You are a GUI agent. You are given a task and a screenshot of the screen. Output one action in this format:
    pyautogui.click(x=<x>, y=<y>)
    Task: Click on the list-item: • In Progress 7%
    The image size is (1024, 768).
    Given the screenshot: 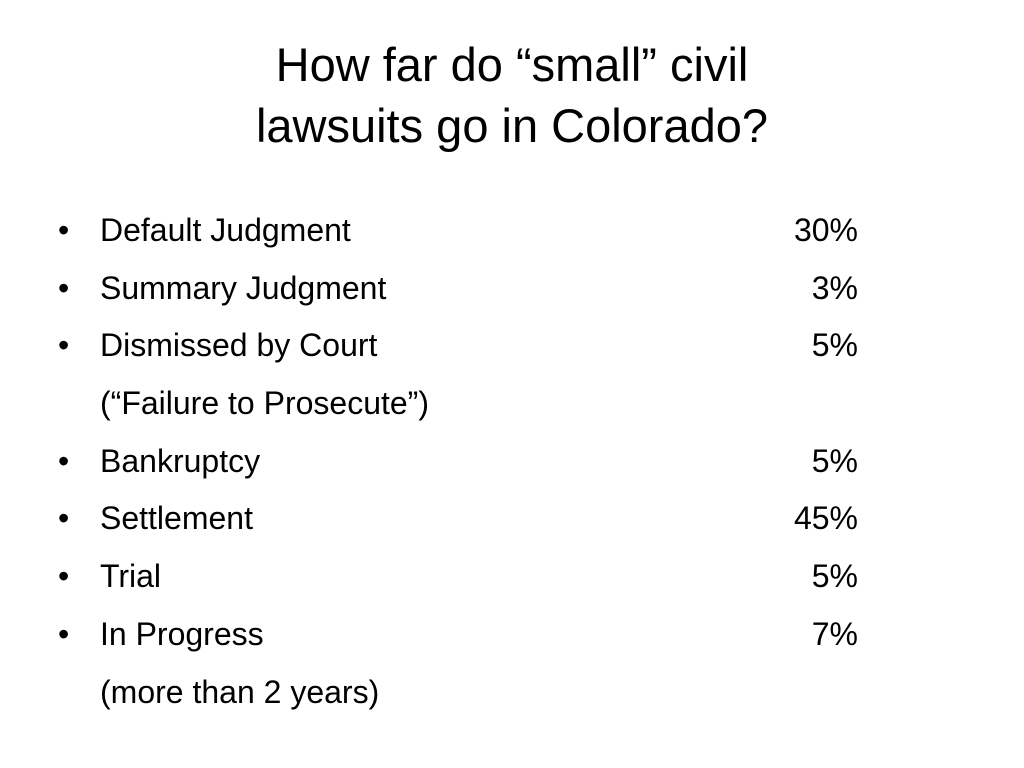 What is the action you would take?
    pyautogui.click(x=458, y=635)
    